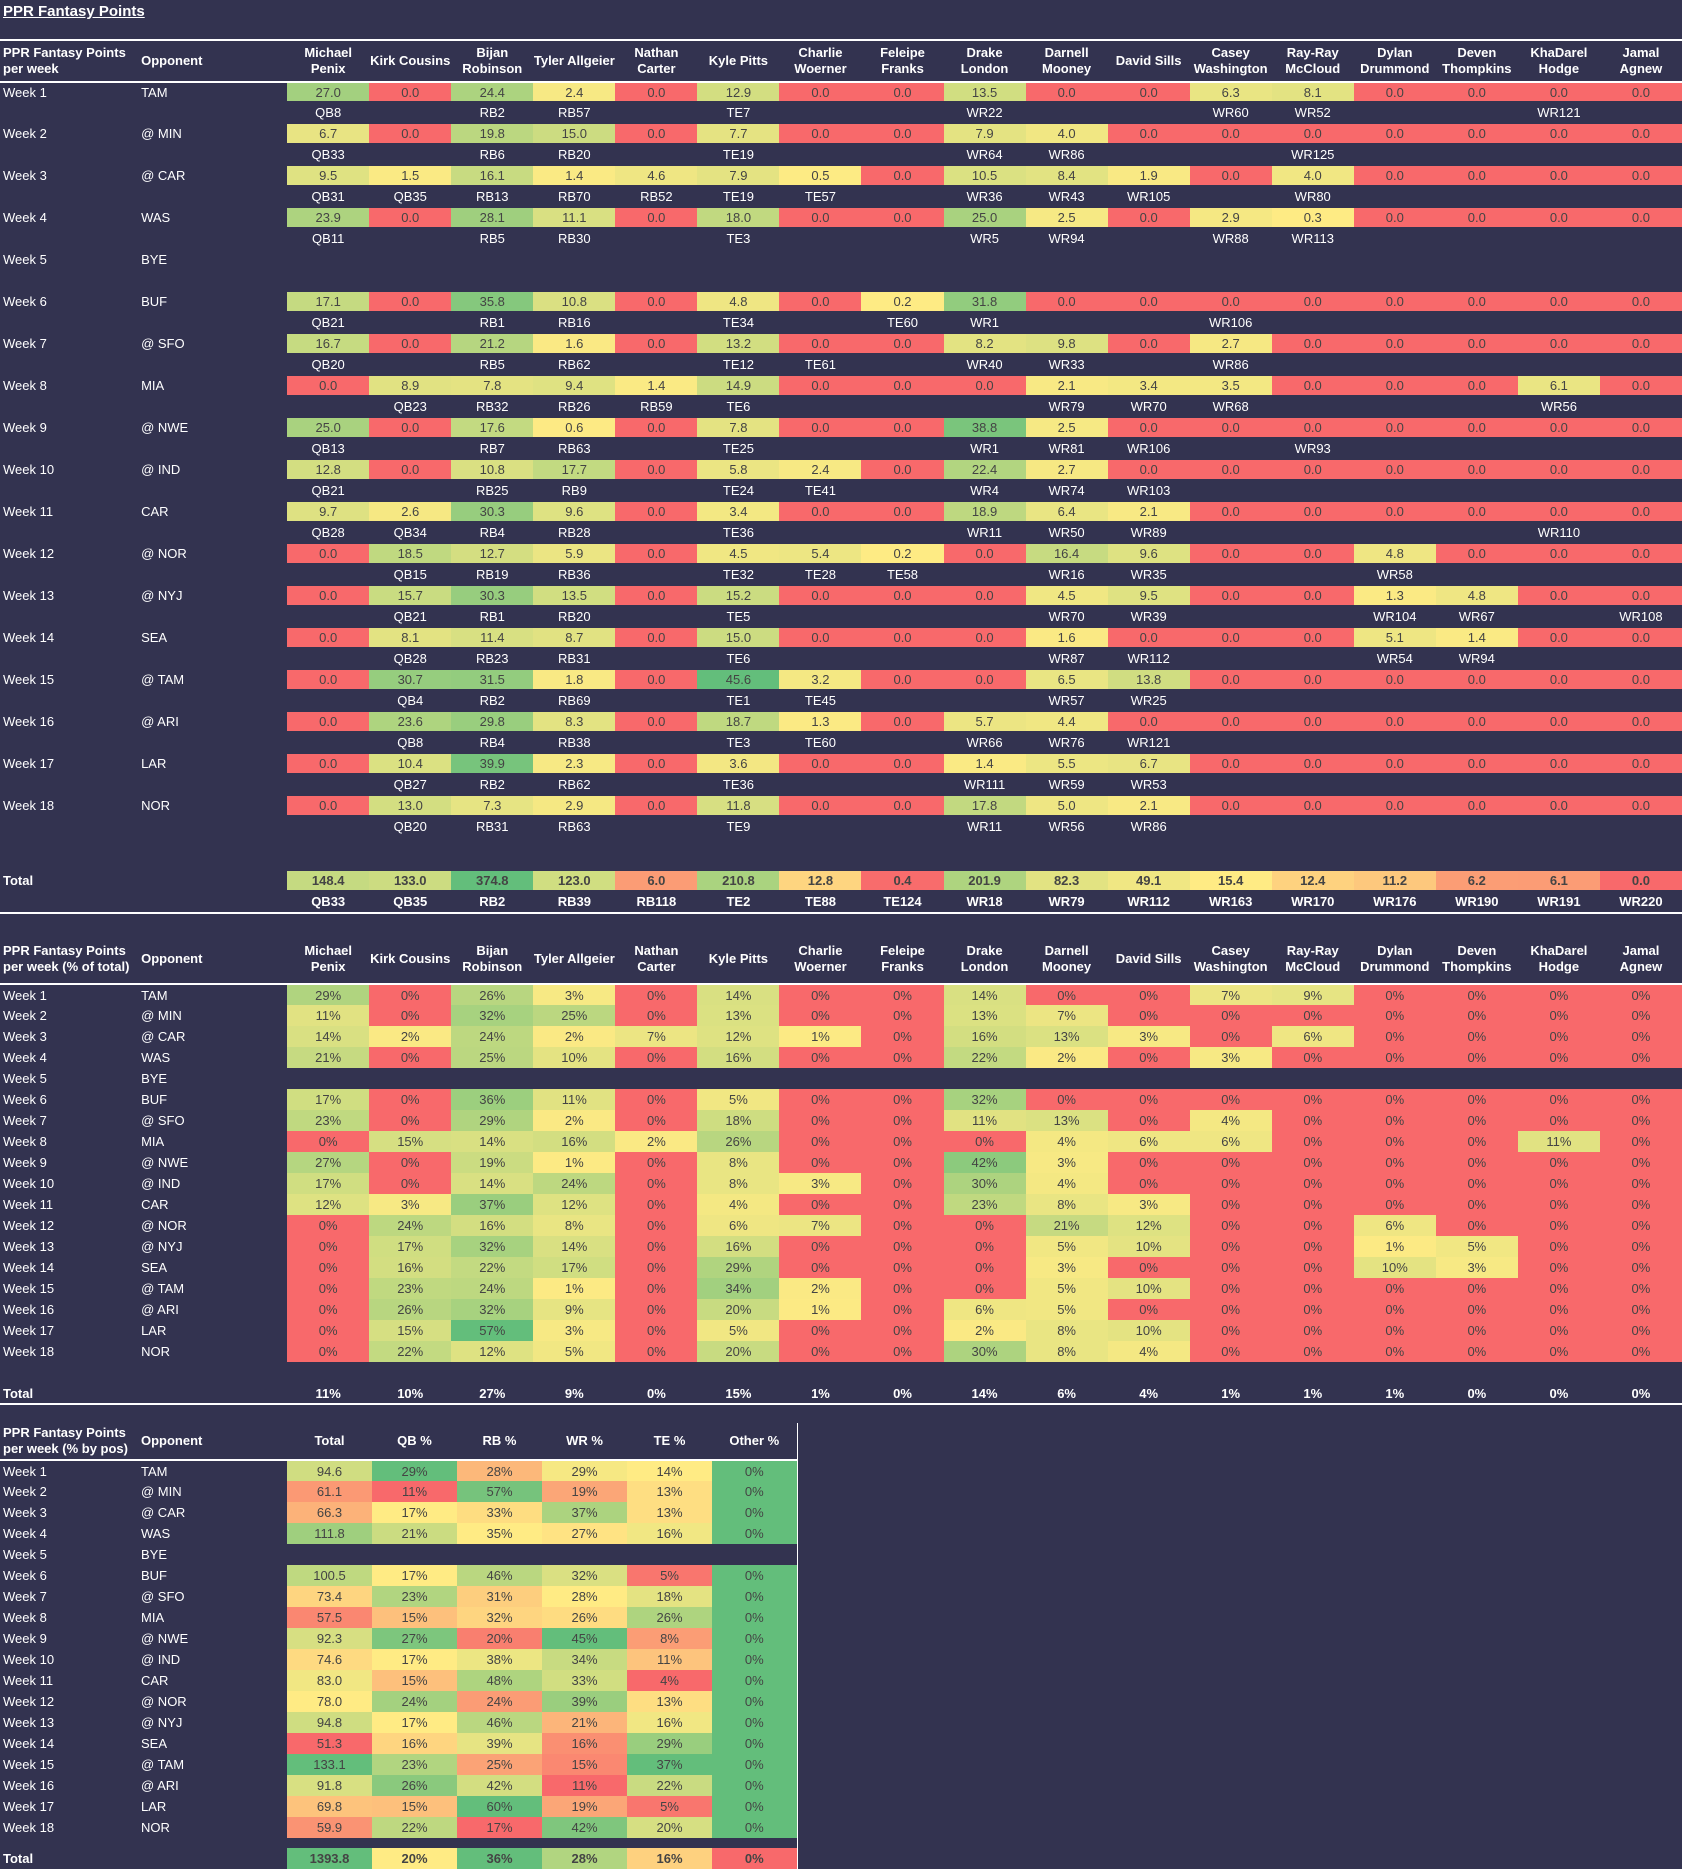  I want to click on points-cell: 4.0, so click(1312, 175).